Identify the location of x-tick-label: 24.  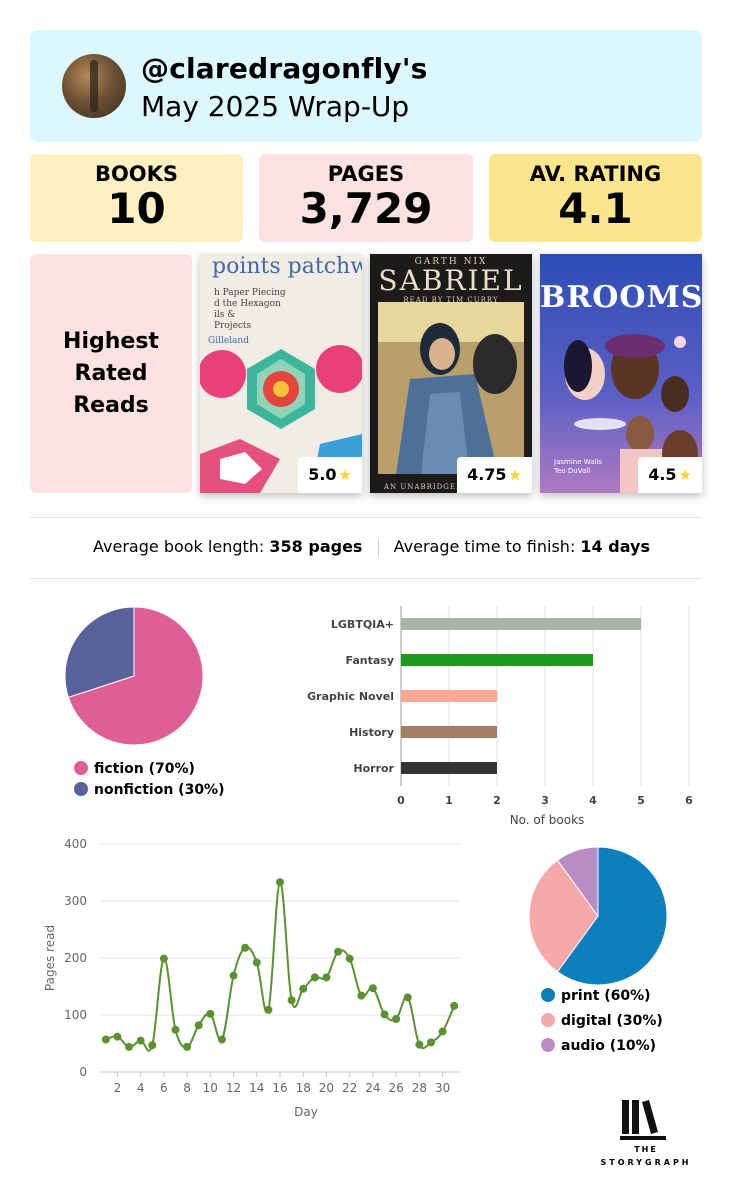
(372, 1088).